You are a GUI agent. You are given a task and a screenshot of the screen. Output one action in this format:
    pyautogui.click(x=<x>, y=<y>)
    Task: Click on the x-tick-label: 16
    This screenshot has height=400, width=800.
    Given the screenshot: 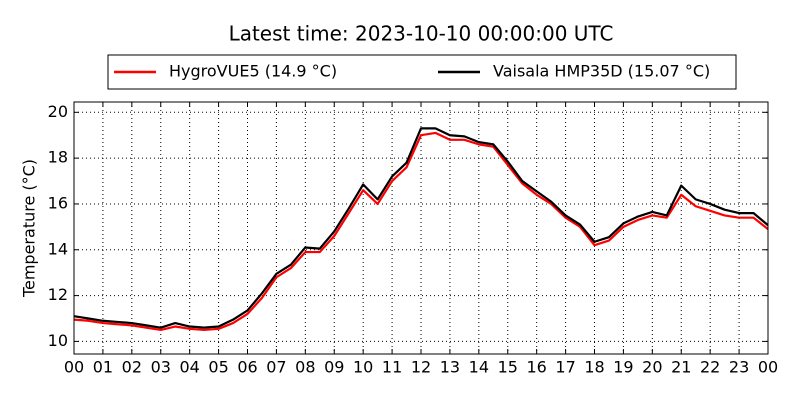 What is the action you would take?
    pyautogui.click(x=536, y=367)
    